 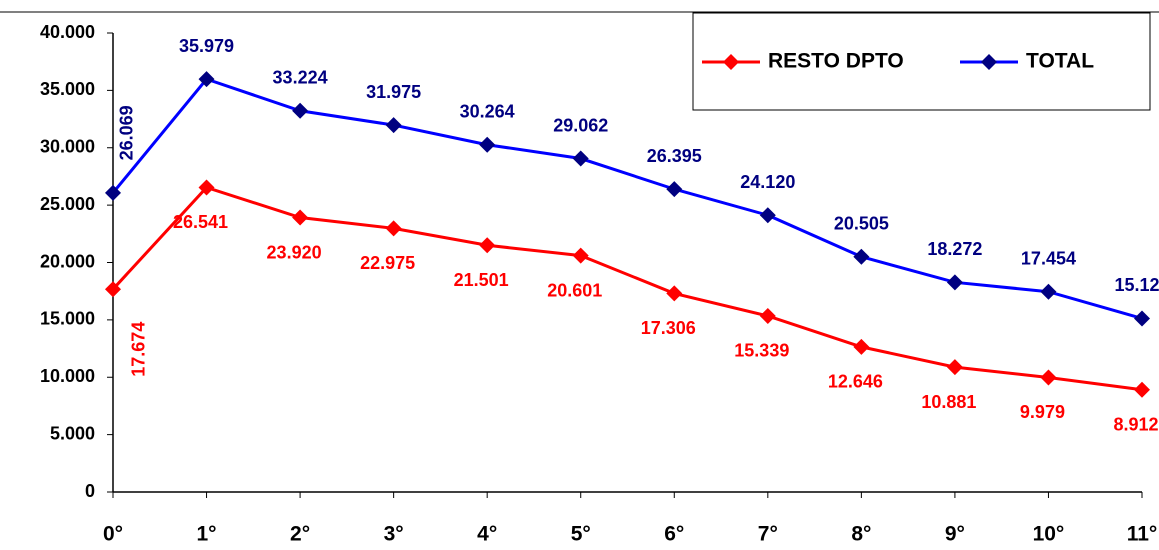 What do you see at coordinates (948, 402) in the screenshot?
I see `data-label: 10.881` at bounding box center [948, 402].